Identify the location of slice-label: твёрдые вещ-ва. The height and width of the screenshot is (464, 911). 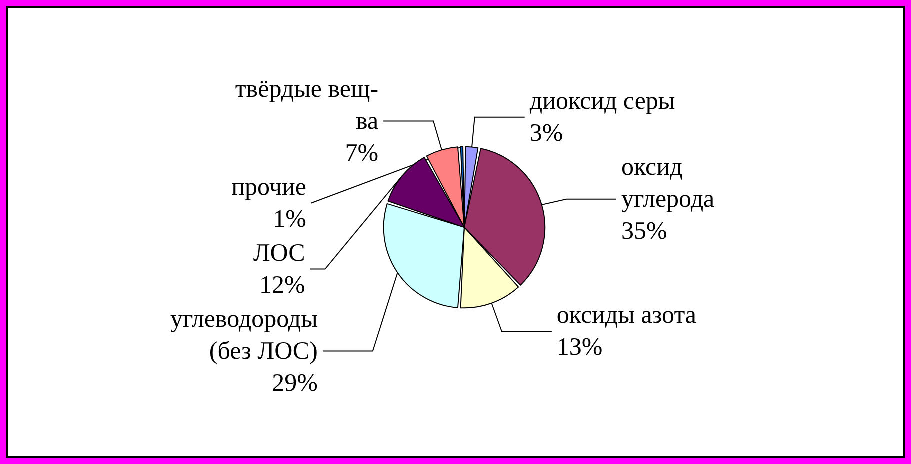
(307, 105).